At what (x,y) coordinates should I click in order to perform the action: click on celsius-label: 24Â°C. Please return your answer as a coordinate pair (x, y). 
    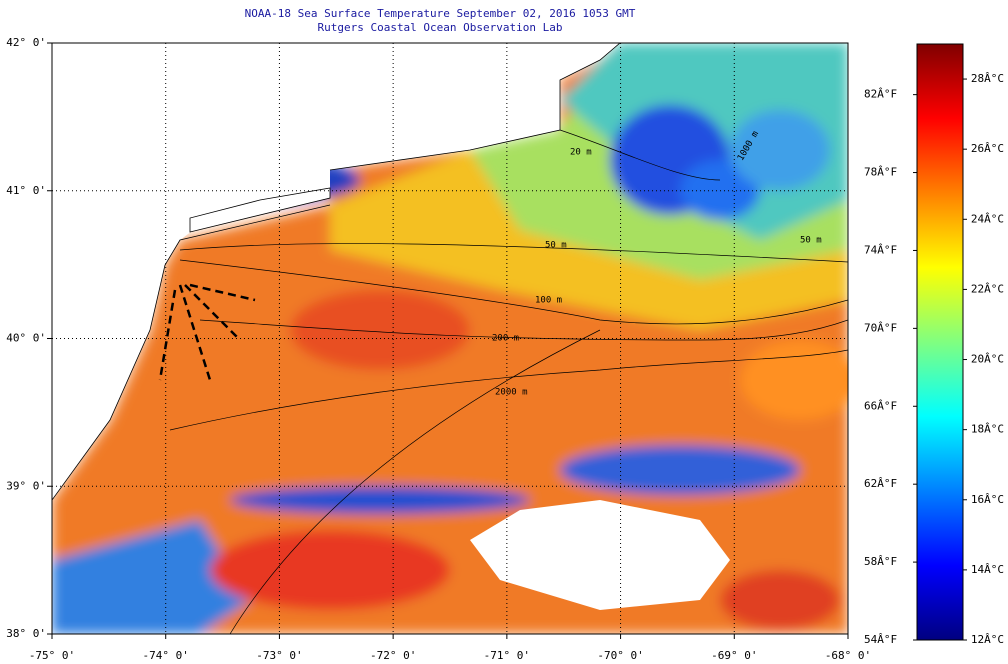
    Looking at the image, I should click on (987, 218).